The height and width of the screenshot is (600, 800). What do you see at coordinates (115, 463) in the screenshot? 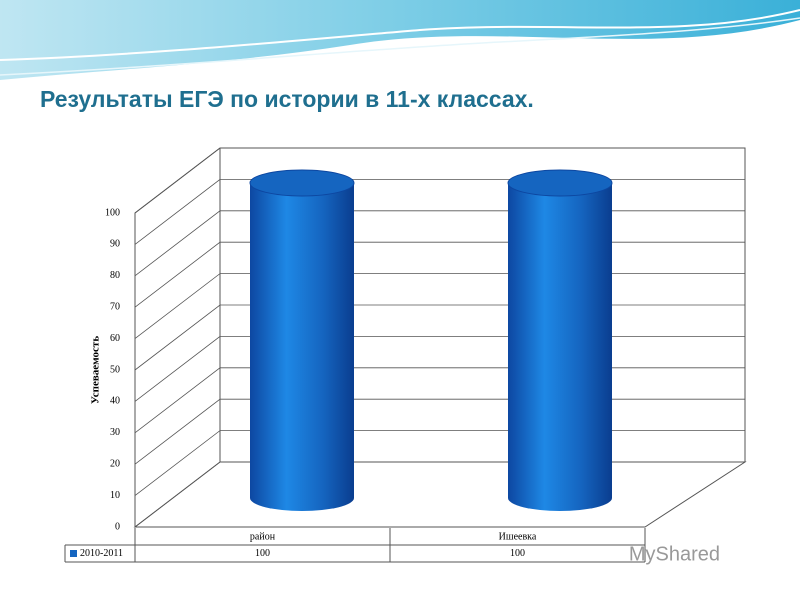
I see `y-tick-label: 20` at bounding box center [115, 463].